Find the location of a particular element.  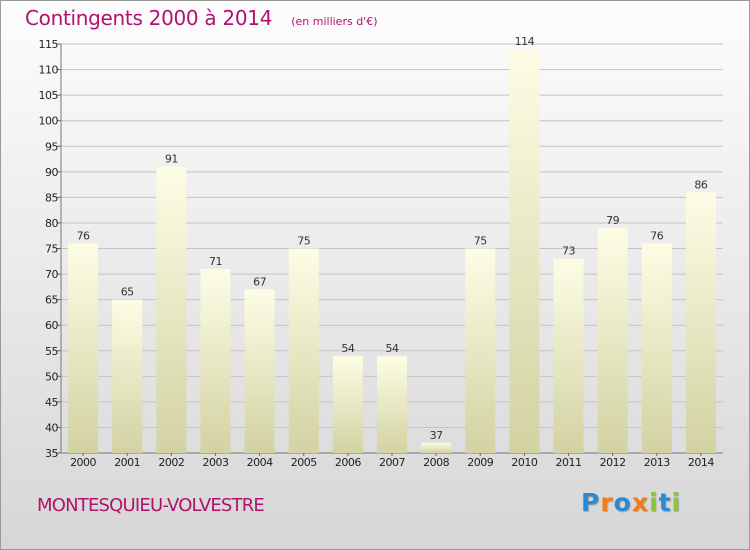

x-tick-label: 2003 is located at coordinates (215, 462).